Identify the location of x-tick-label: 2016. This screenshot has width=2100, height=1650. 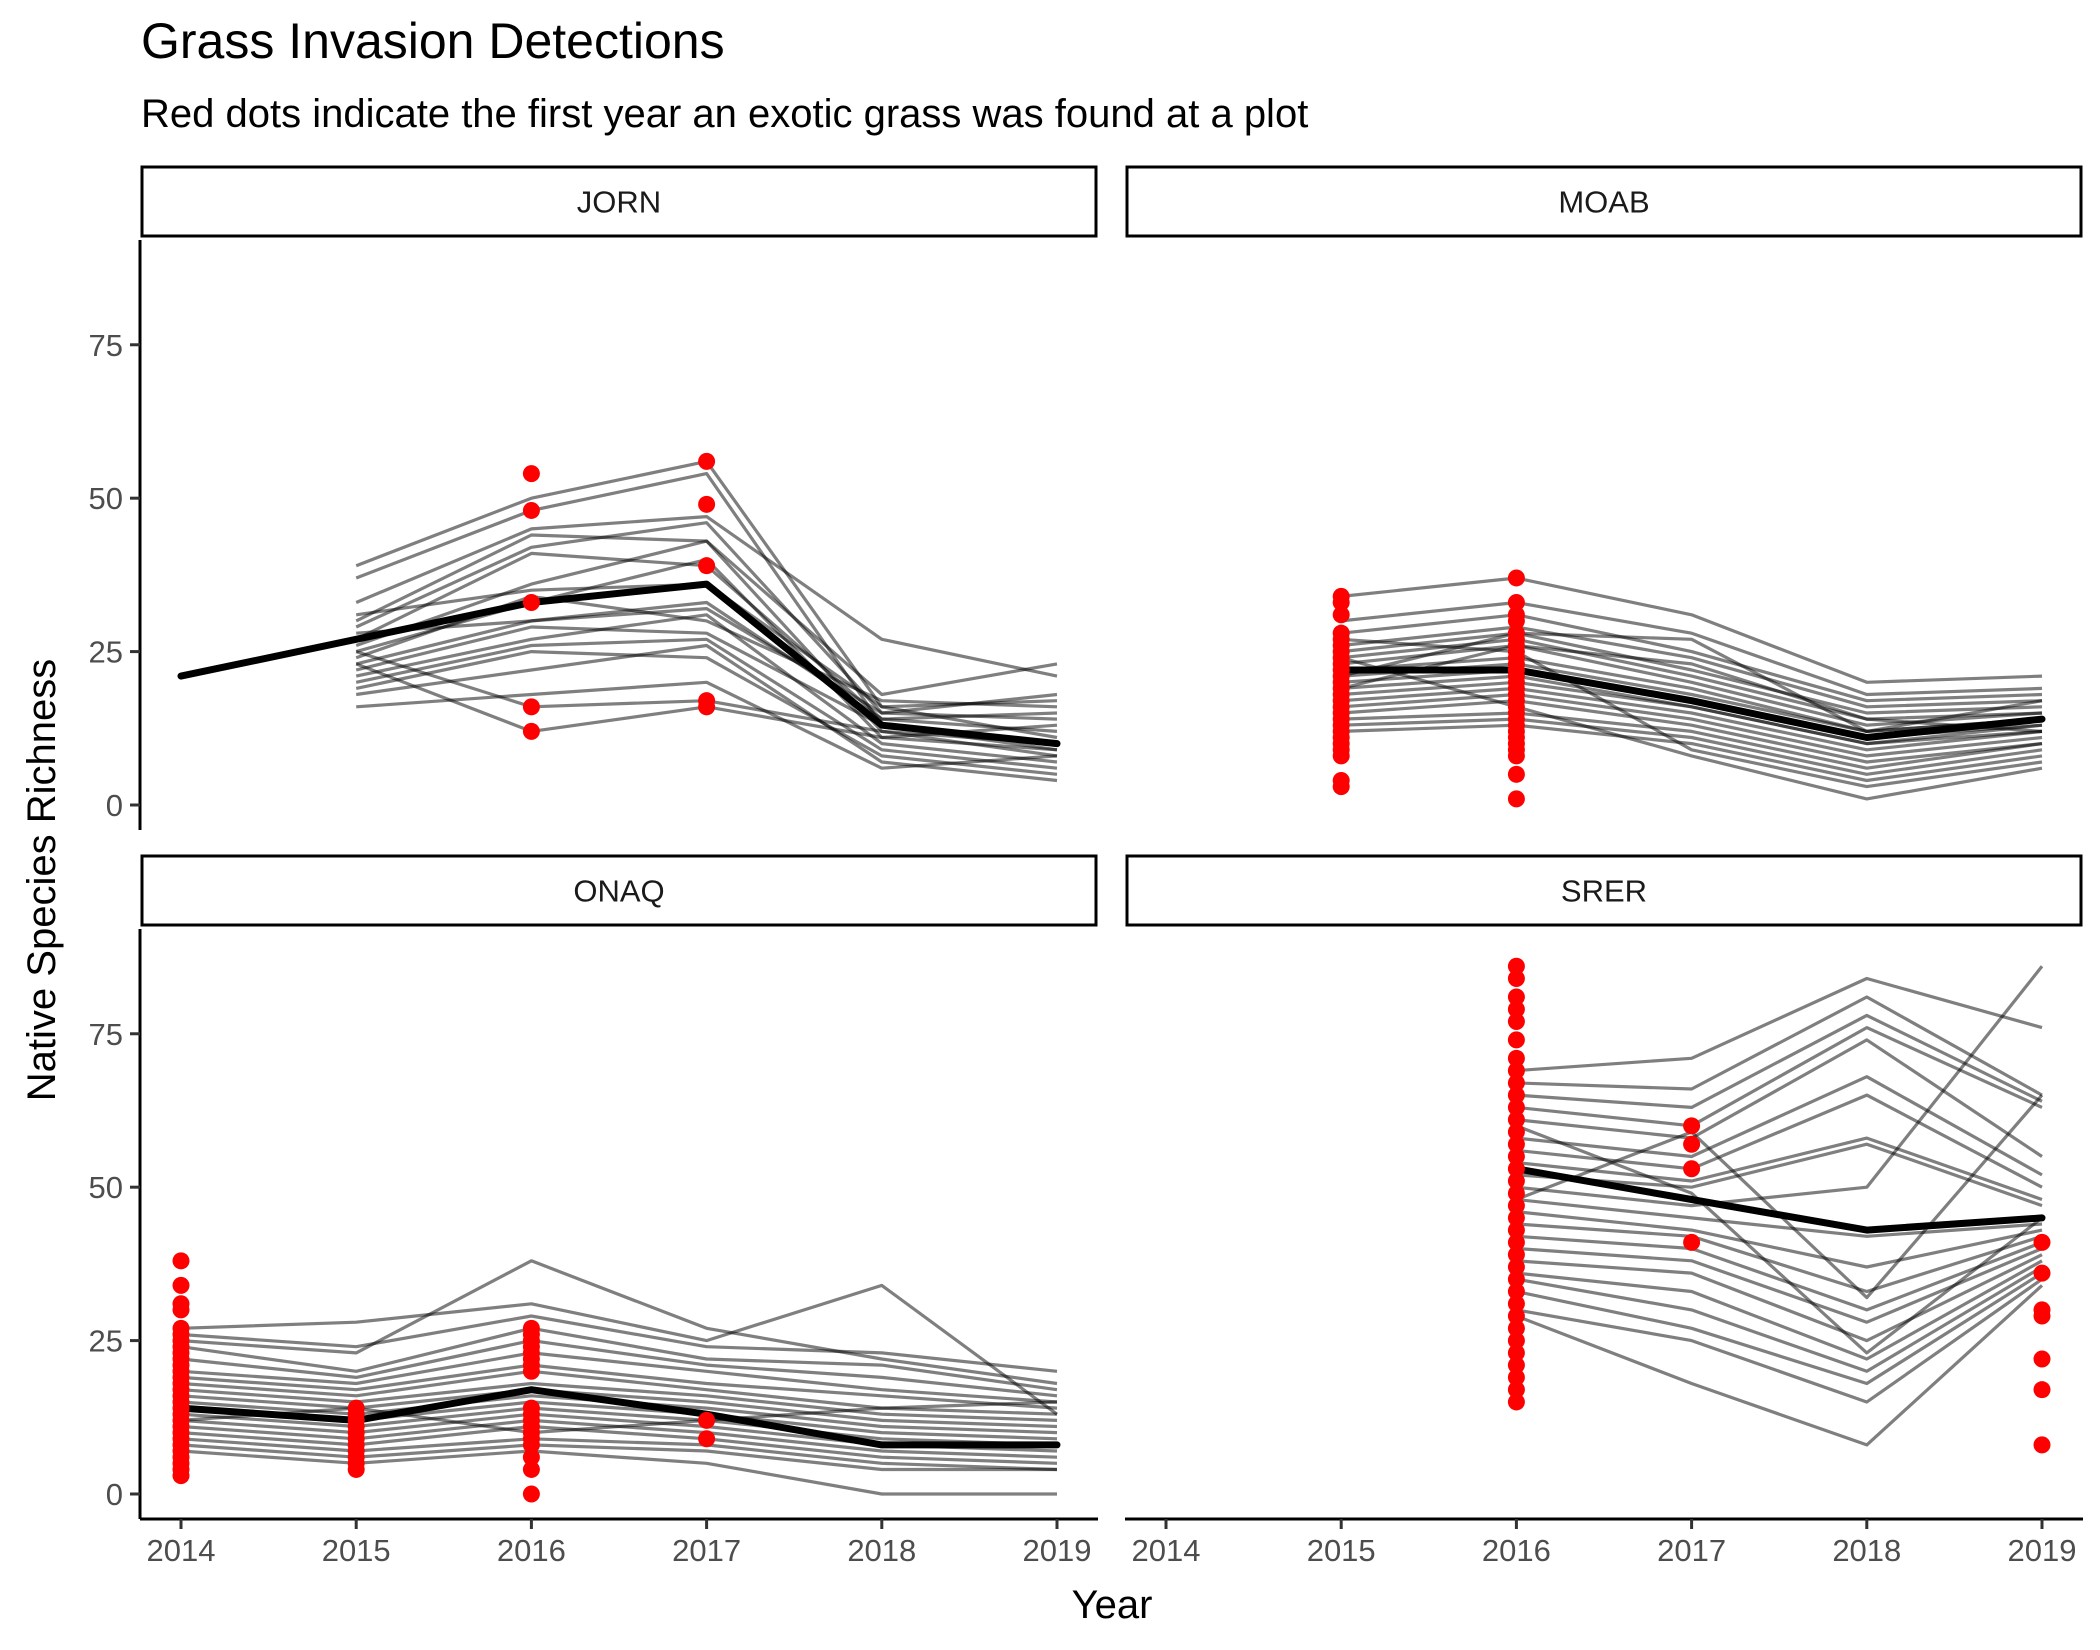
(531, 1550).